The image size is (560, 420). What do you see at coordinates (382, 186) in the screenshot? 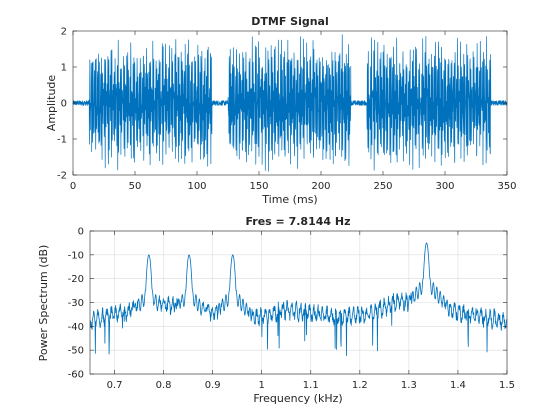
I see `signal-x-tick-label: 250` at bounding box center [382, 186].